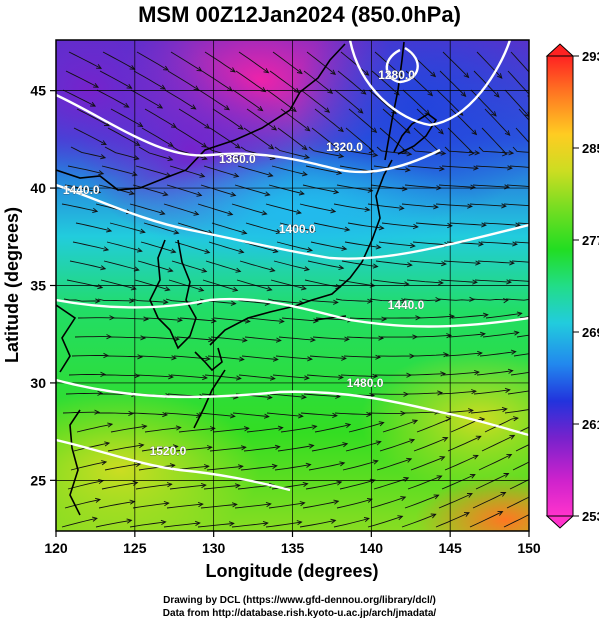 Image resolution: width=599 pixels, height=625 pixels. Describe the element at coordinates (292, 543) in the screenshot. I see `x-axis-ticks: 120 125 130 135 140 145 150` at that location.